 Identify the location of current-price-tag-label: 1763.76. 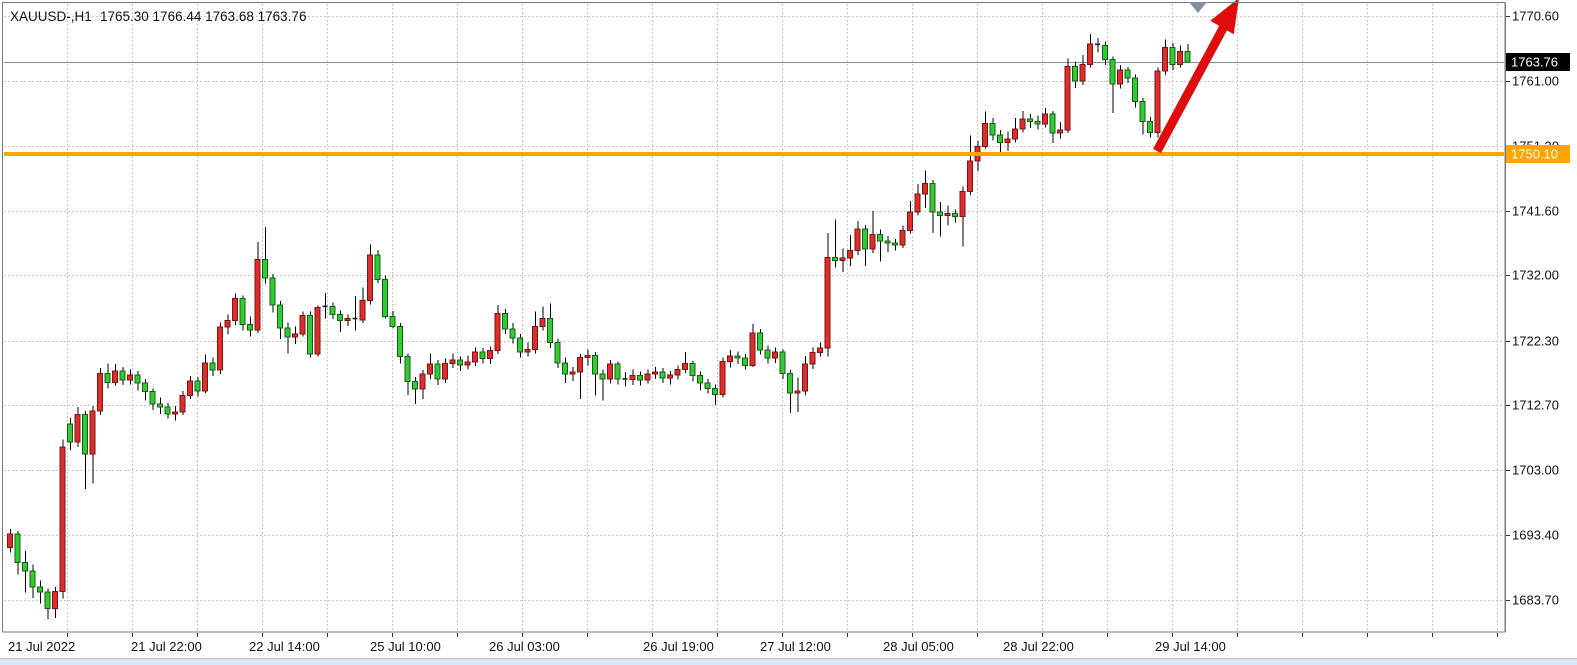
(1534, 62).